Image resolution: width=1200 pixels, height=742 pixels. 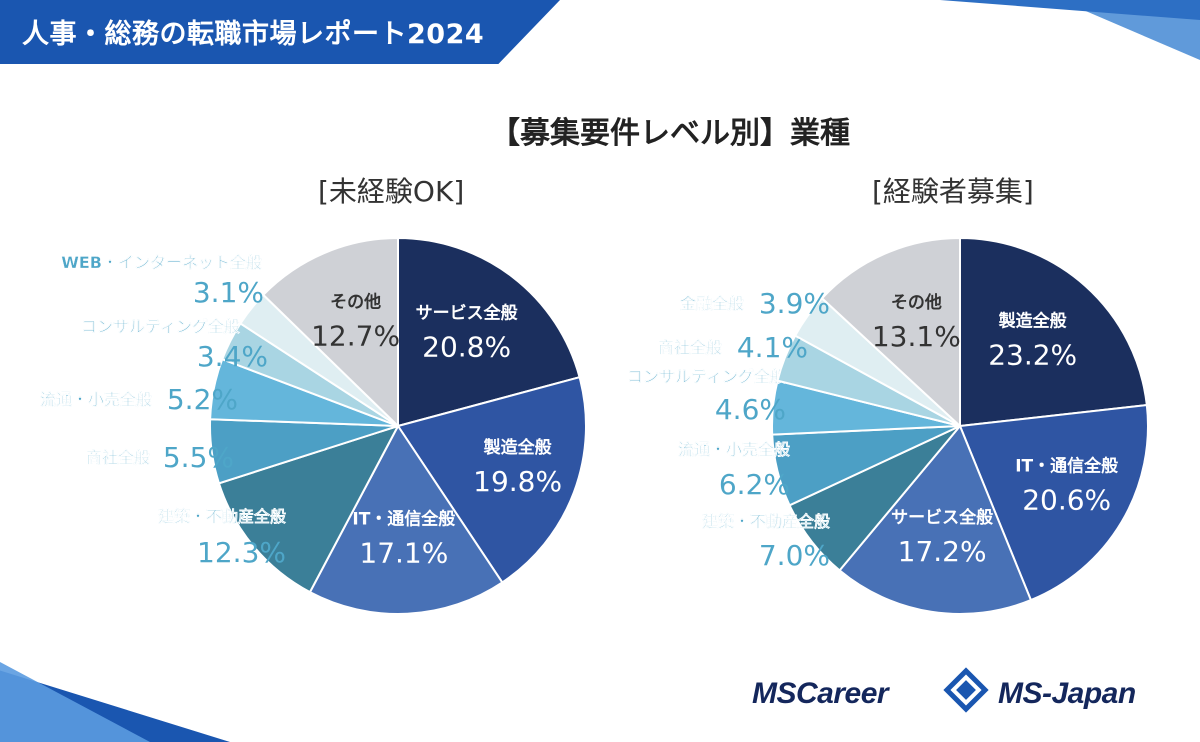 What do you see at coordinates (670, 133) in the screenshot?
I see `chart-main-title: 【募集要件レベル別】業種` at bounding box center [670, 133].